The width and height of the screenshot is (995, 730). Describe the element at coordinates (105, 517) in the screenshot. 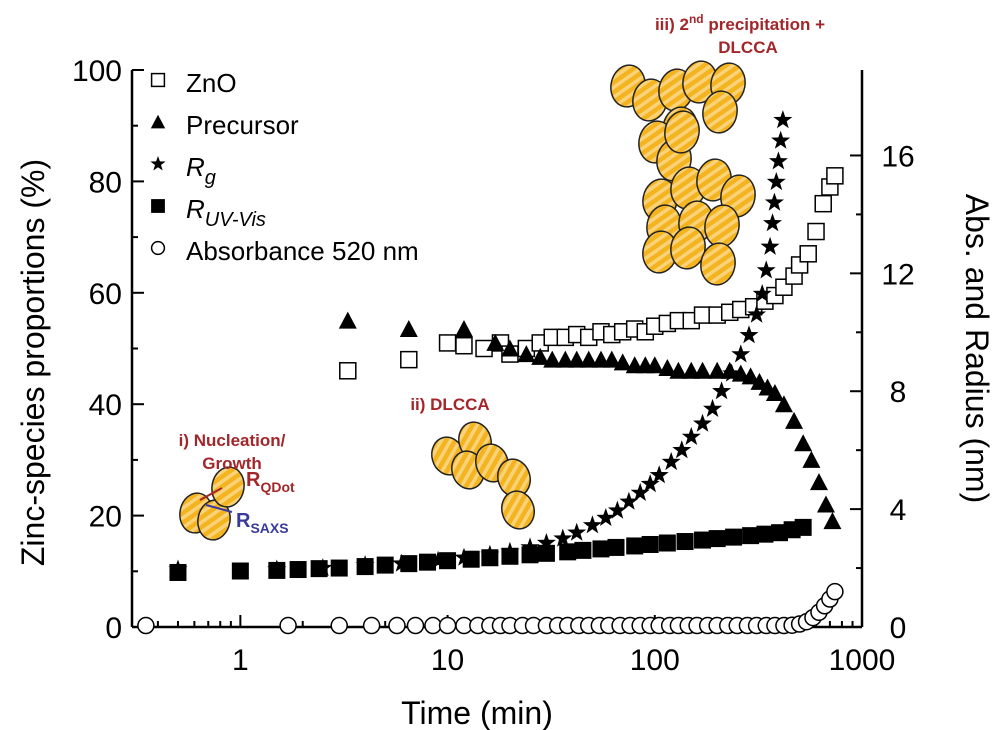

I see `y-left-tick-label: 20` at that location.